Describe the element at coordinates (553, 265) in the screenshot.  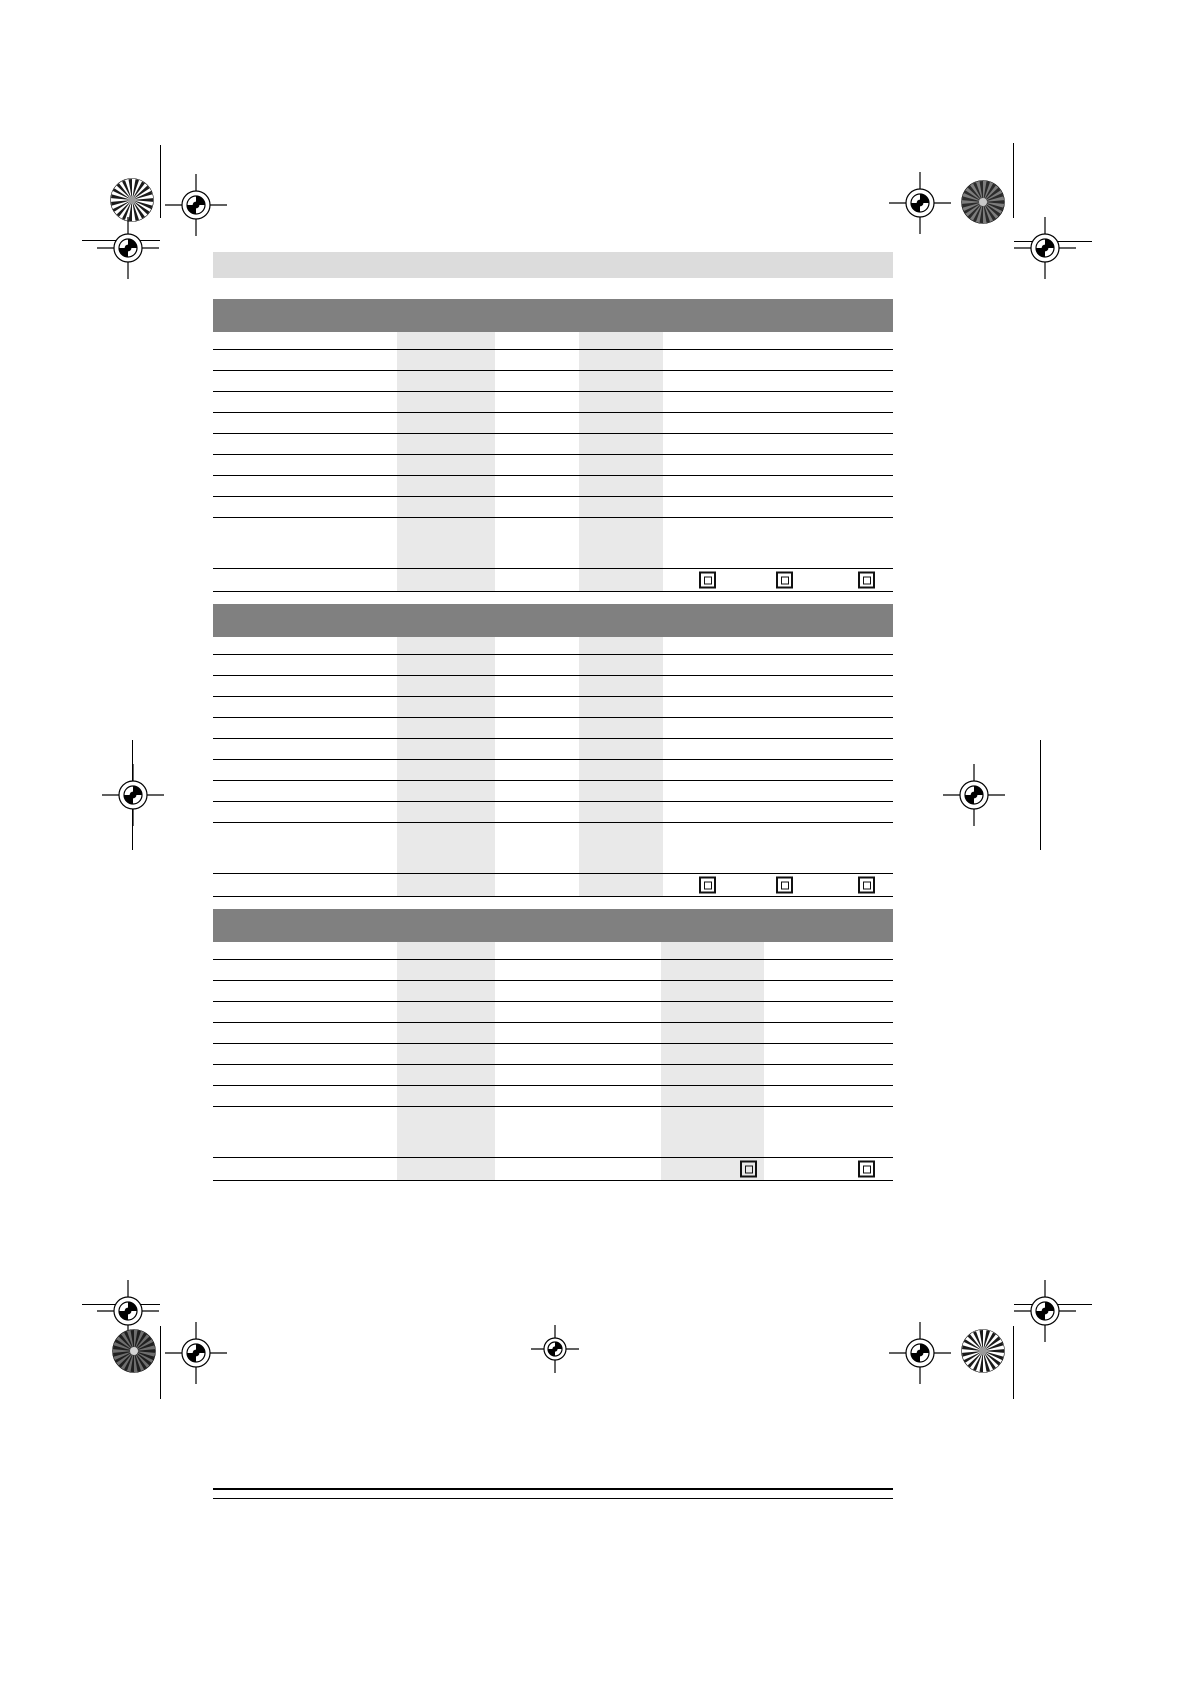
I see `page-title-bar` at that location.